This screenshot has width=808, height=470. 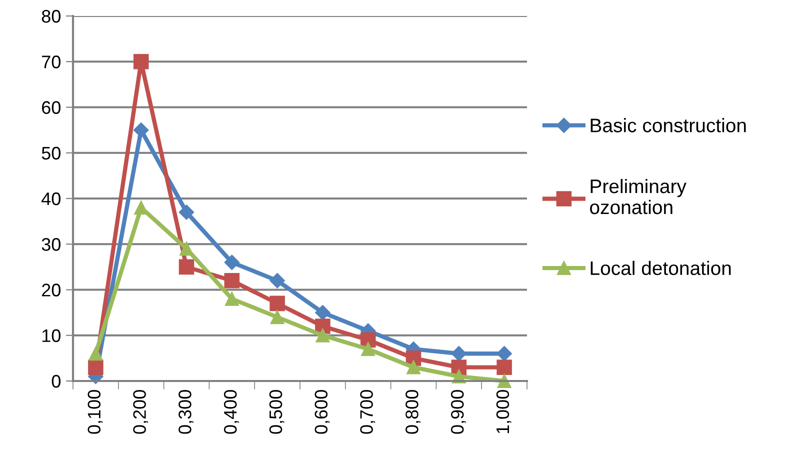 What do you see at coordinates (458, 412) in the screenshot?
I see `x-tick-label: 0,900` at bounding box center [458, 412].